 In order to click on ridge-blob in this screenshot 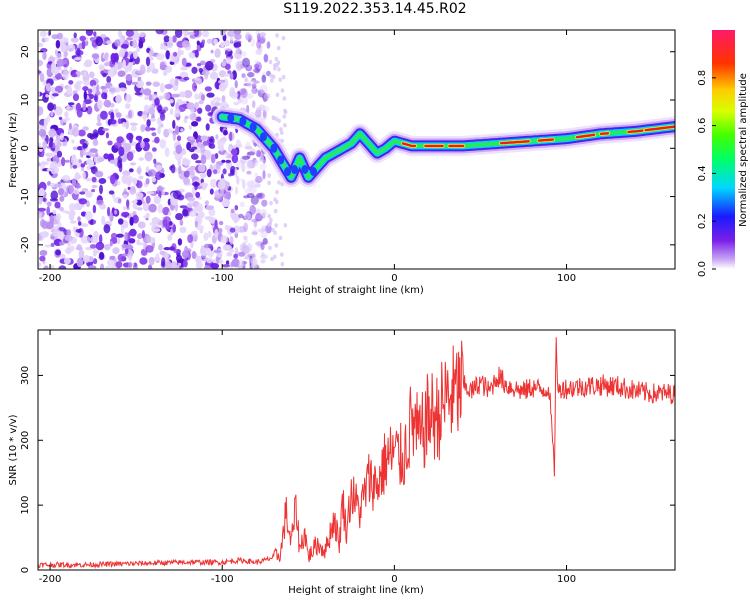, I will do `click(281, 160)`.